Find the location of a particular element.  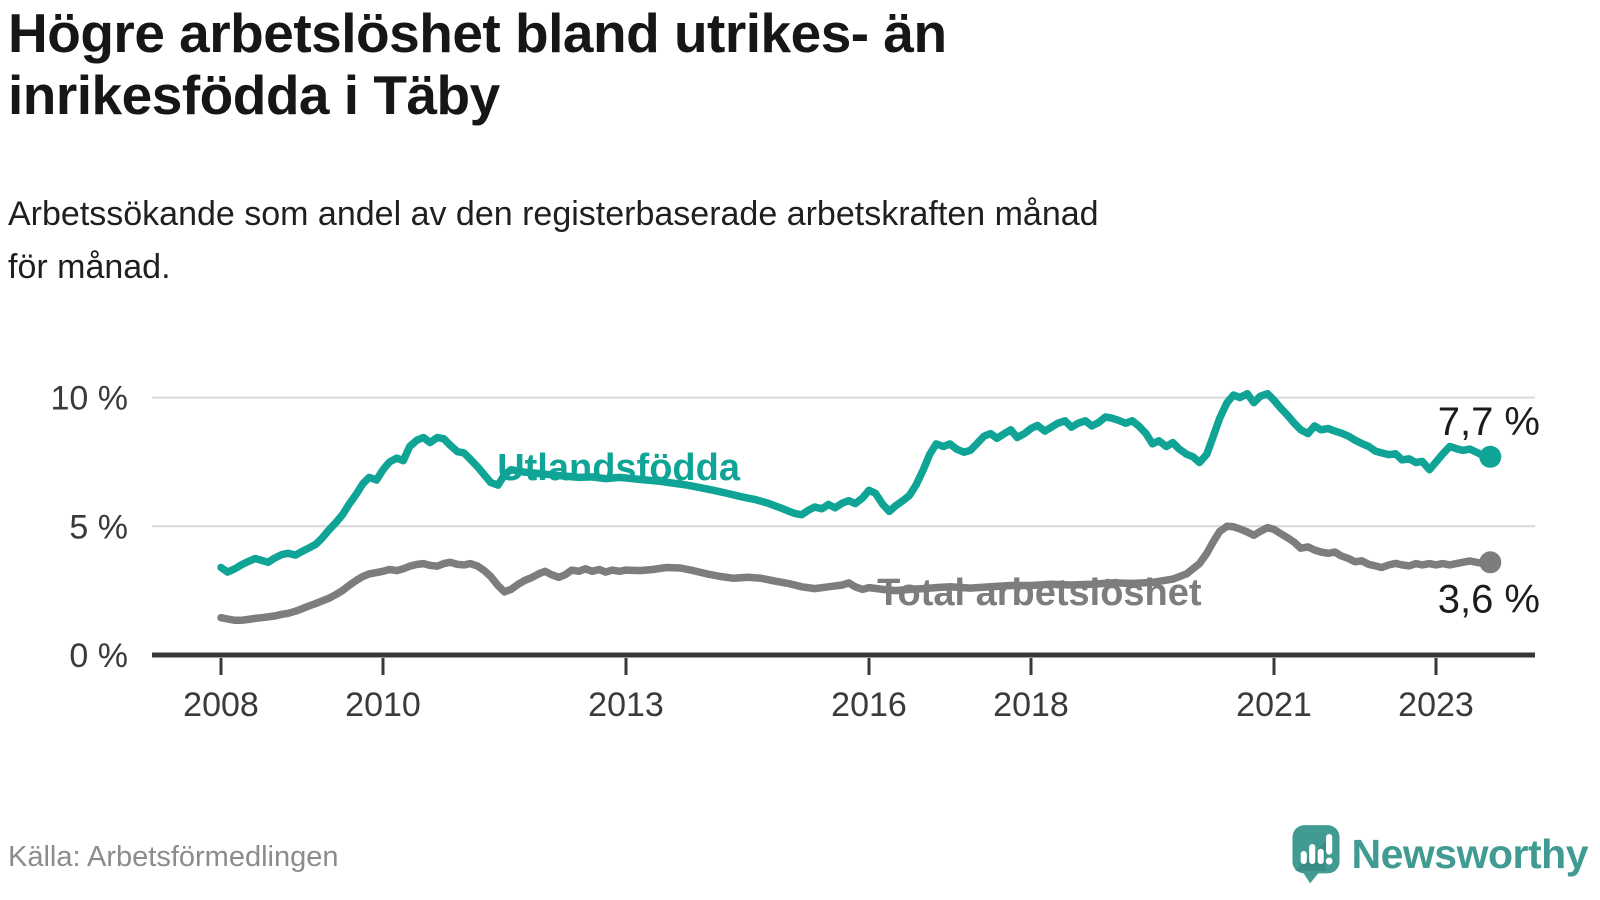

series-label-utlandsfodda: Utlandsfödda is located at coordinates (619, 468).